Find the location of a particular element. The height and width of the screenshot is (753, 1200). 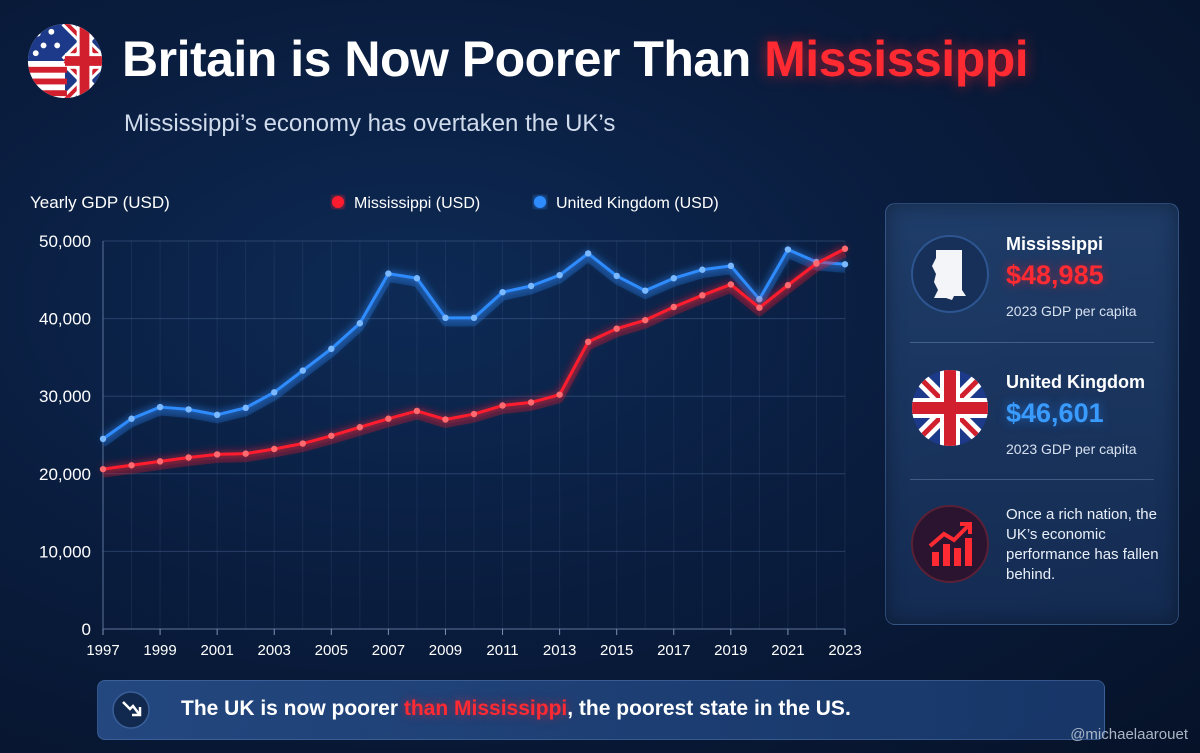

legend: Mississippi (USD) United Kingdom (USD) is located at coordinates (525, 203).